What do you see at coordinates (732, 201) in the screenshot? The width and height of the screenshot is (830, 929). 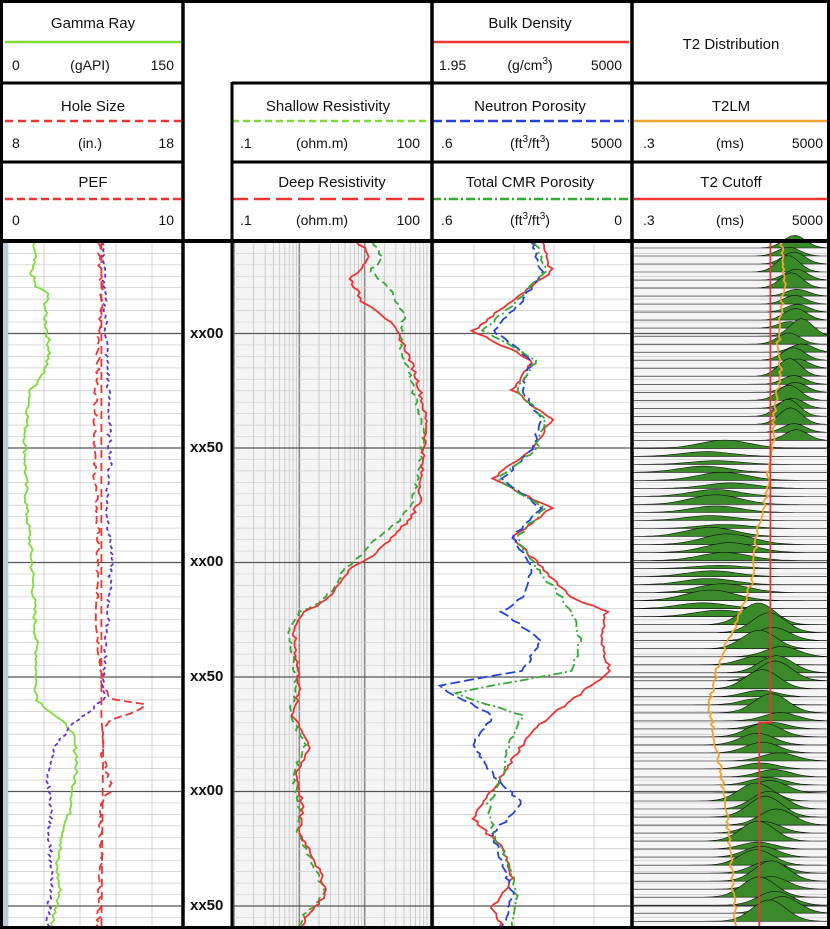 I see `header-t2-cutoff: T2 Cutoff .3 (ms) 5000` at bounding box center [732, 201].